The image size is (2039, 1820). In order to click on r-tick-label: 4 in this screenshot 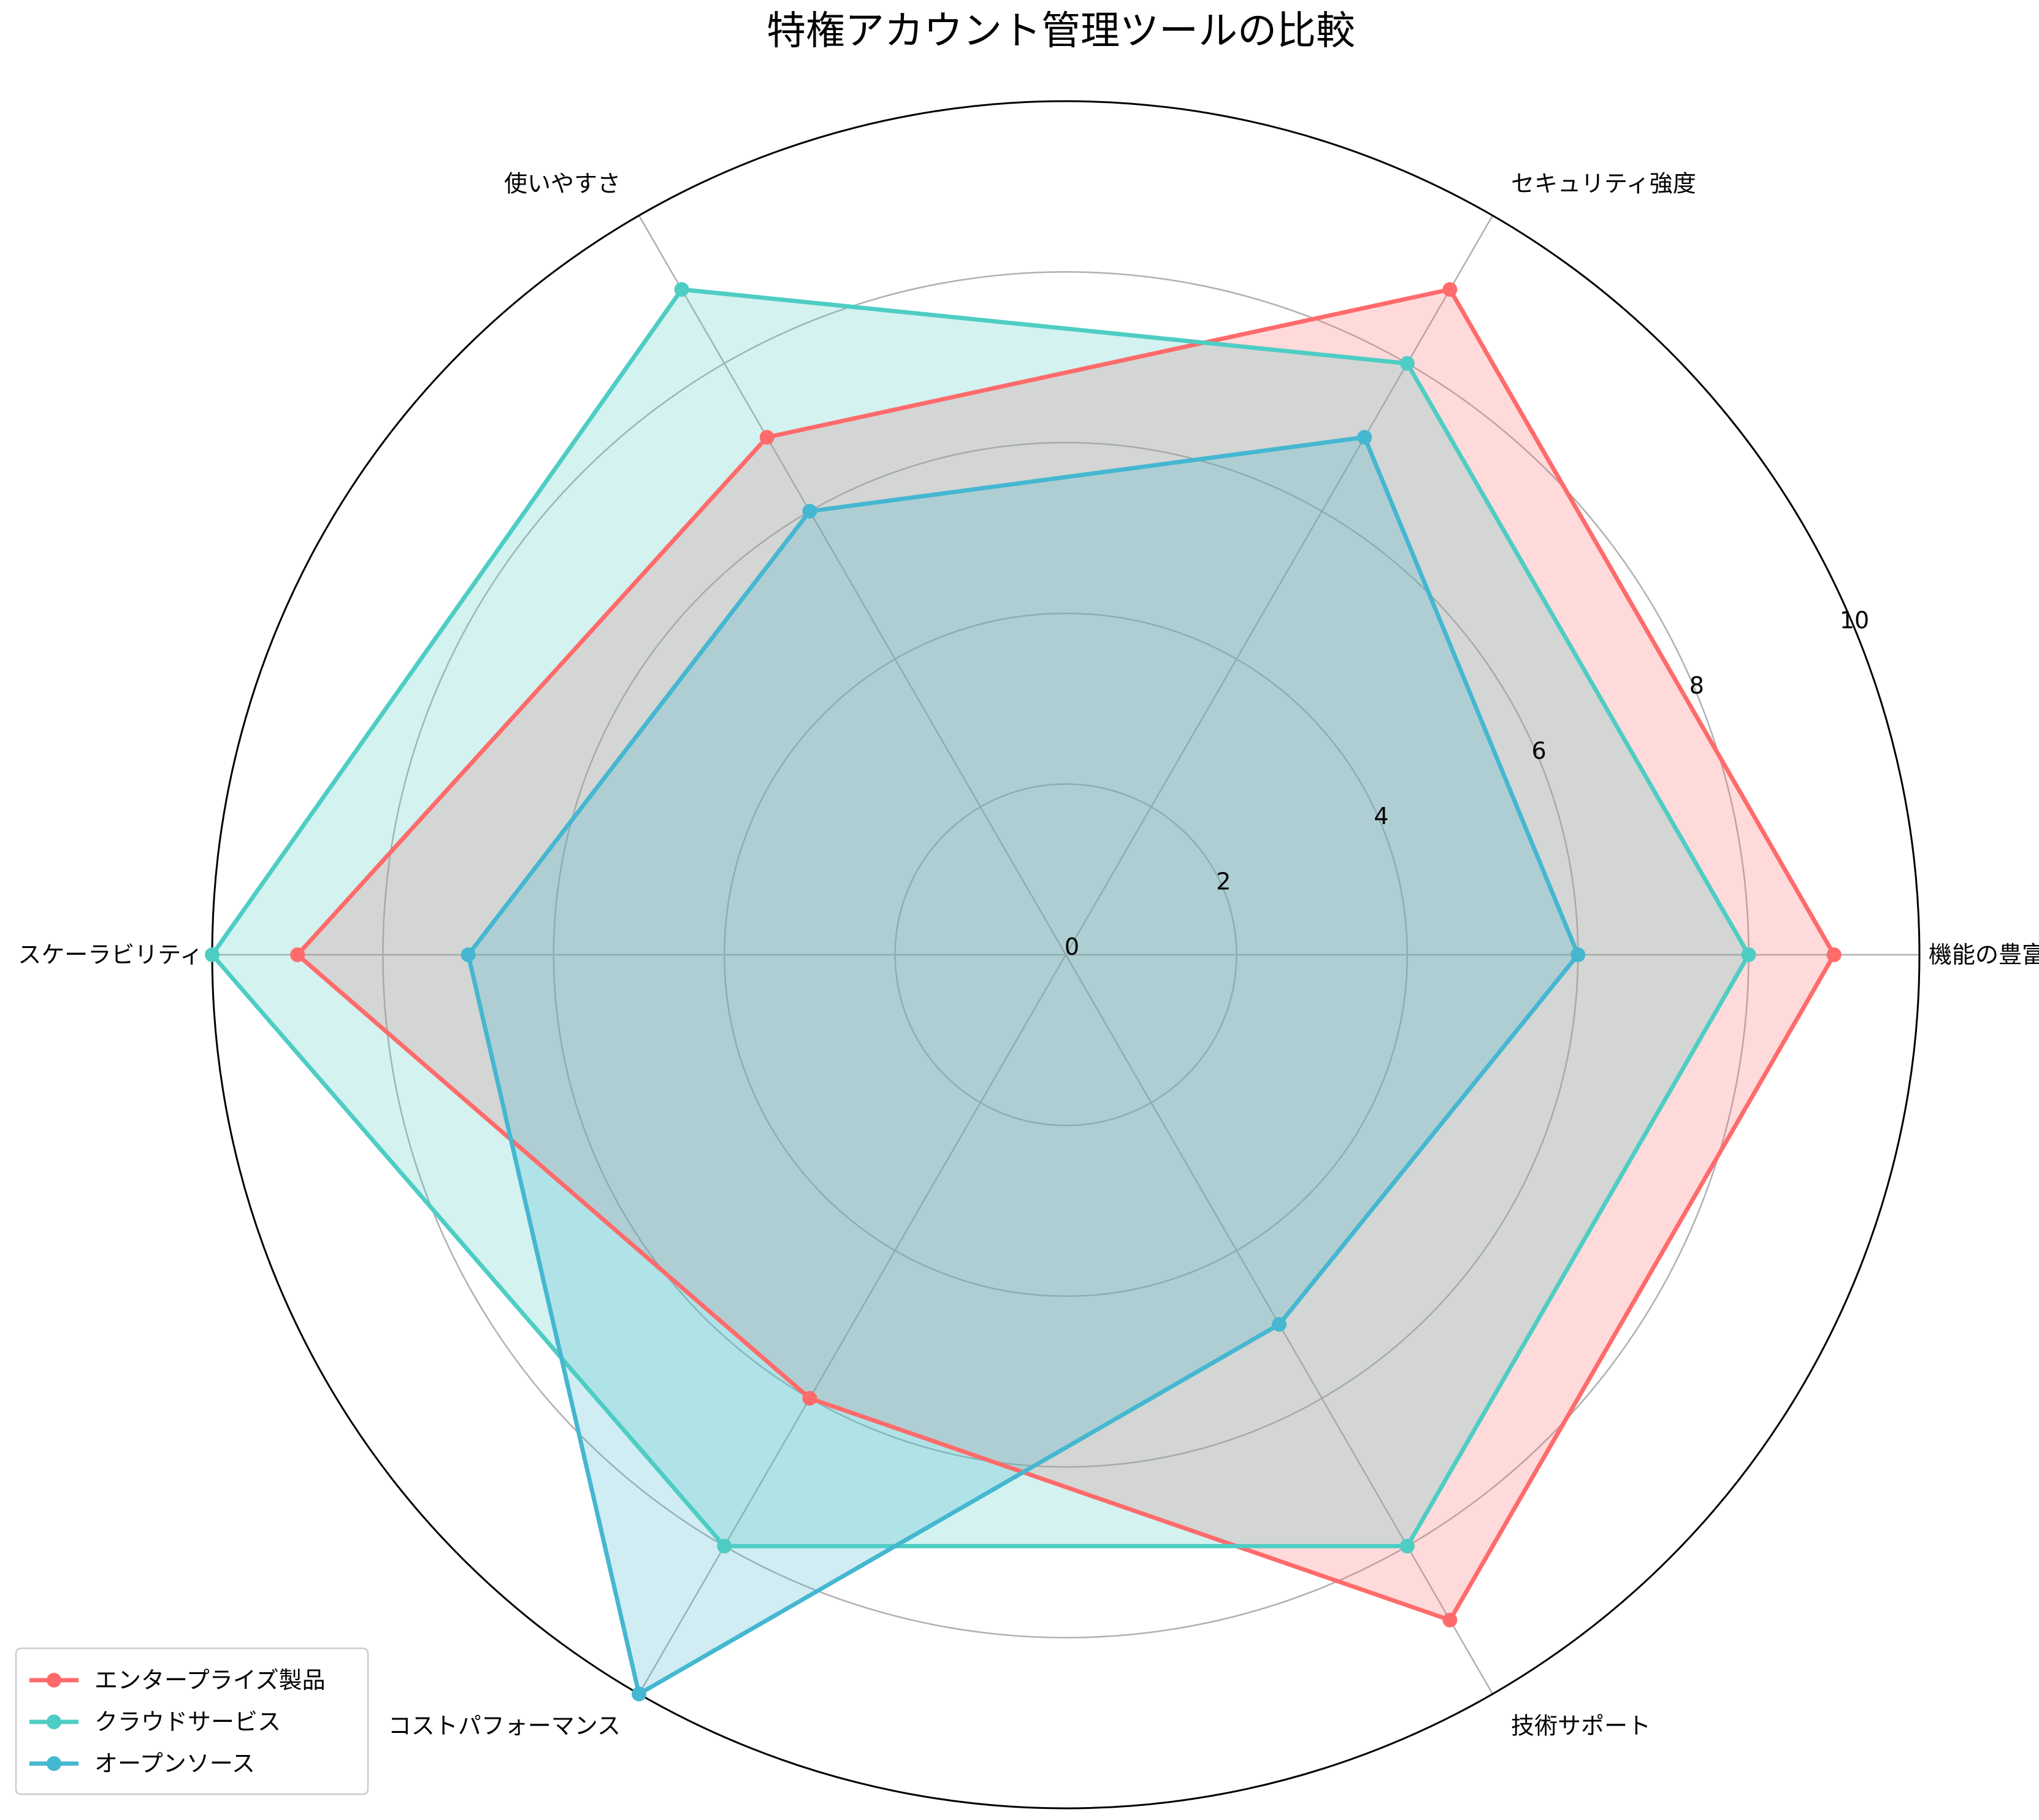, I will do `click(1381, 816)`.